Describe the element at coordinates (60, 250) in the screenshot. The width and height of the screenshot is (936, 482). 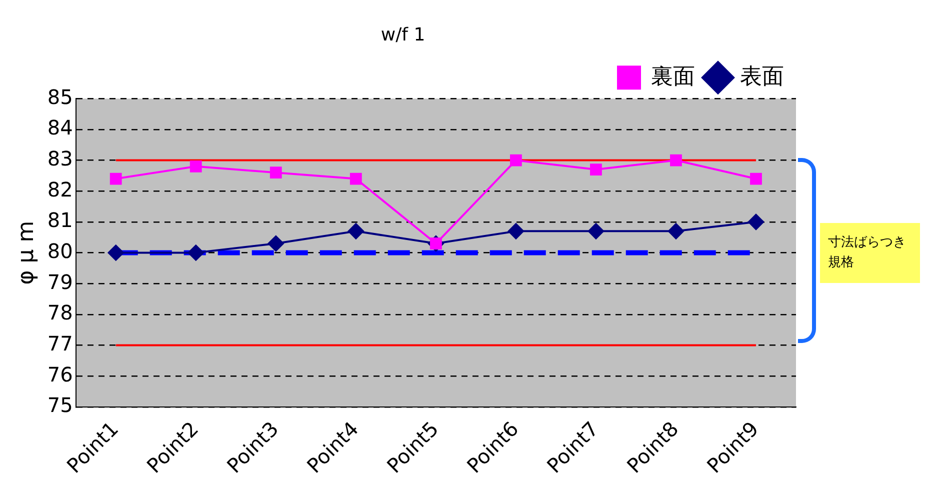
I see `y-tick-label: 80` at that location.